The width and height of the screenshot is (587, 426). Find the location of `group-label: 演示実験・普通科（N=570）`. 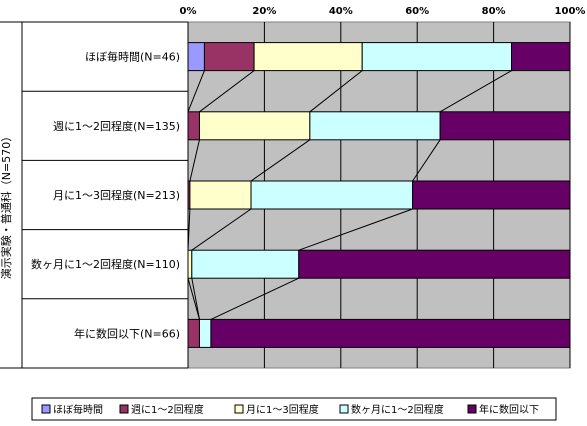

group-label: 演示実験・普通科（N=570） is located at coordinates (6, 205).